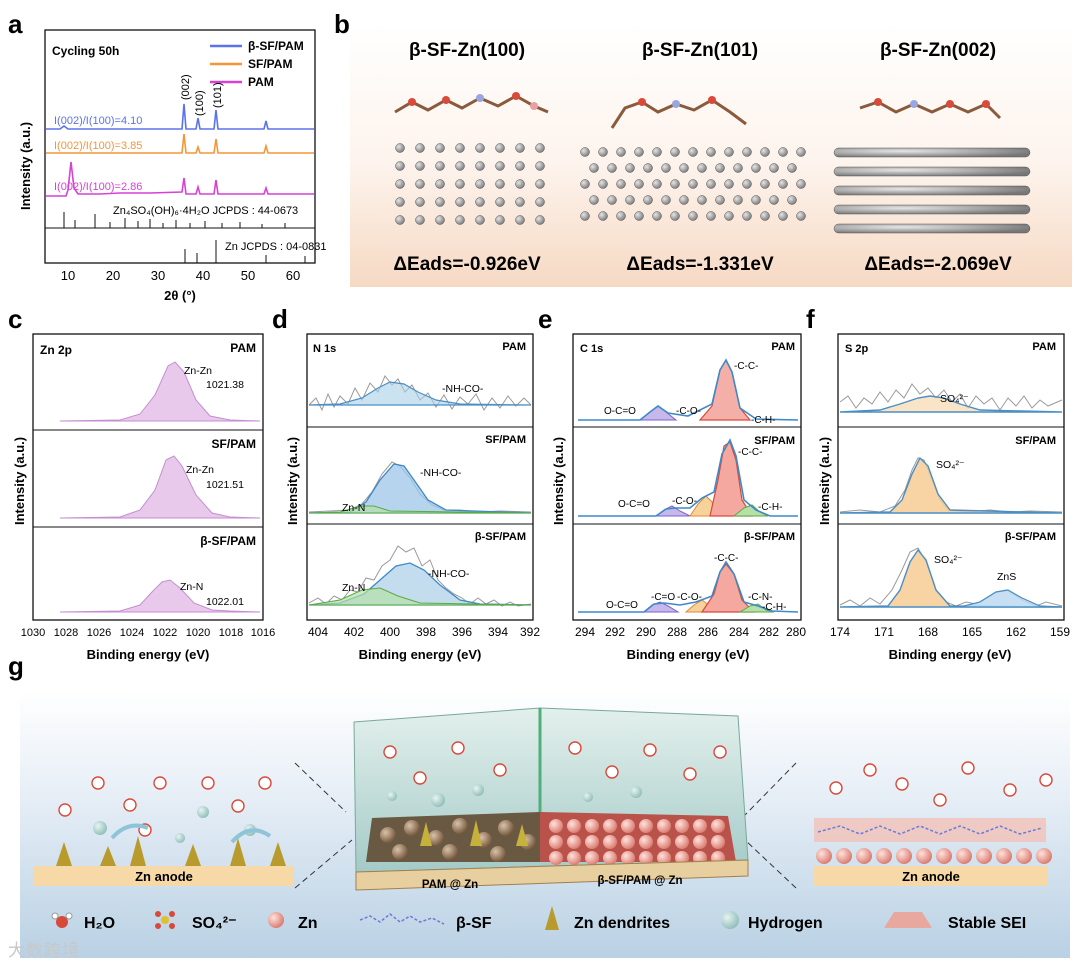 The width and height of the screenshot is (1080, 967). What do you see at coordinates (450, 885) in the screenshot?
I see `center-left-label: PAM @ Zn` at bounding box center [450, 885].